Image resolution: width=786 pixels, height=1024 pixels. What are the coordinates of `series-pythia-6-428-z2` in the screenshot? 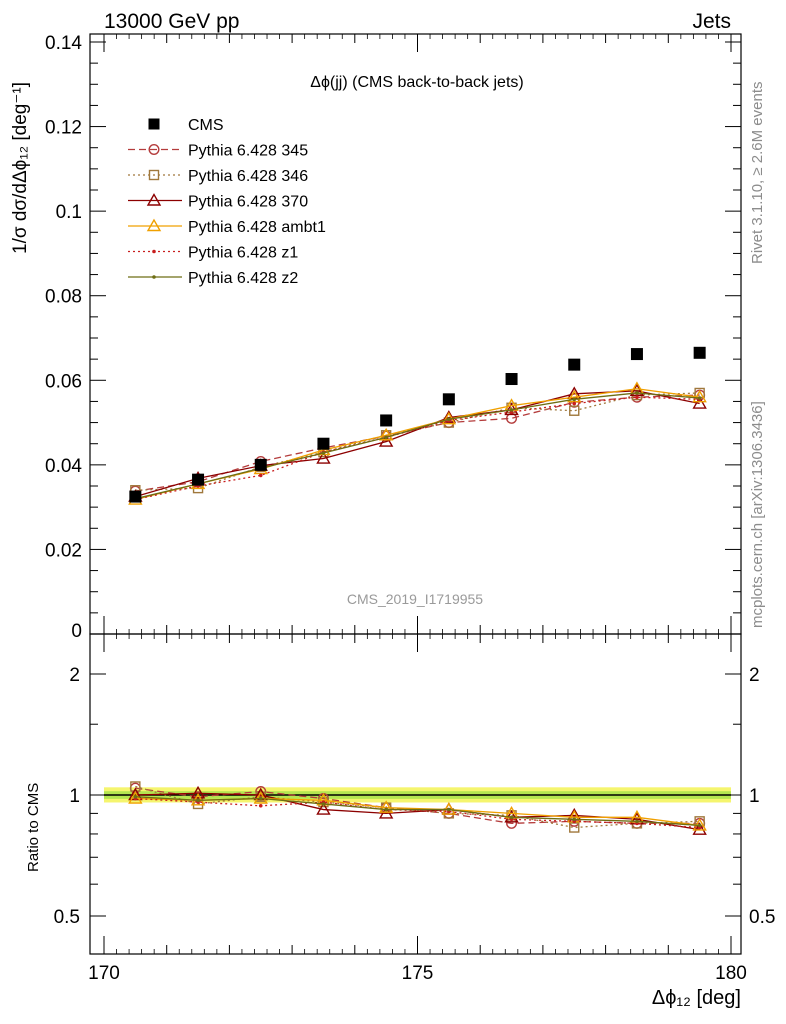 It's located at (417, 446).